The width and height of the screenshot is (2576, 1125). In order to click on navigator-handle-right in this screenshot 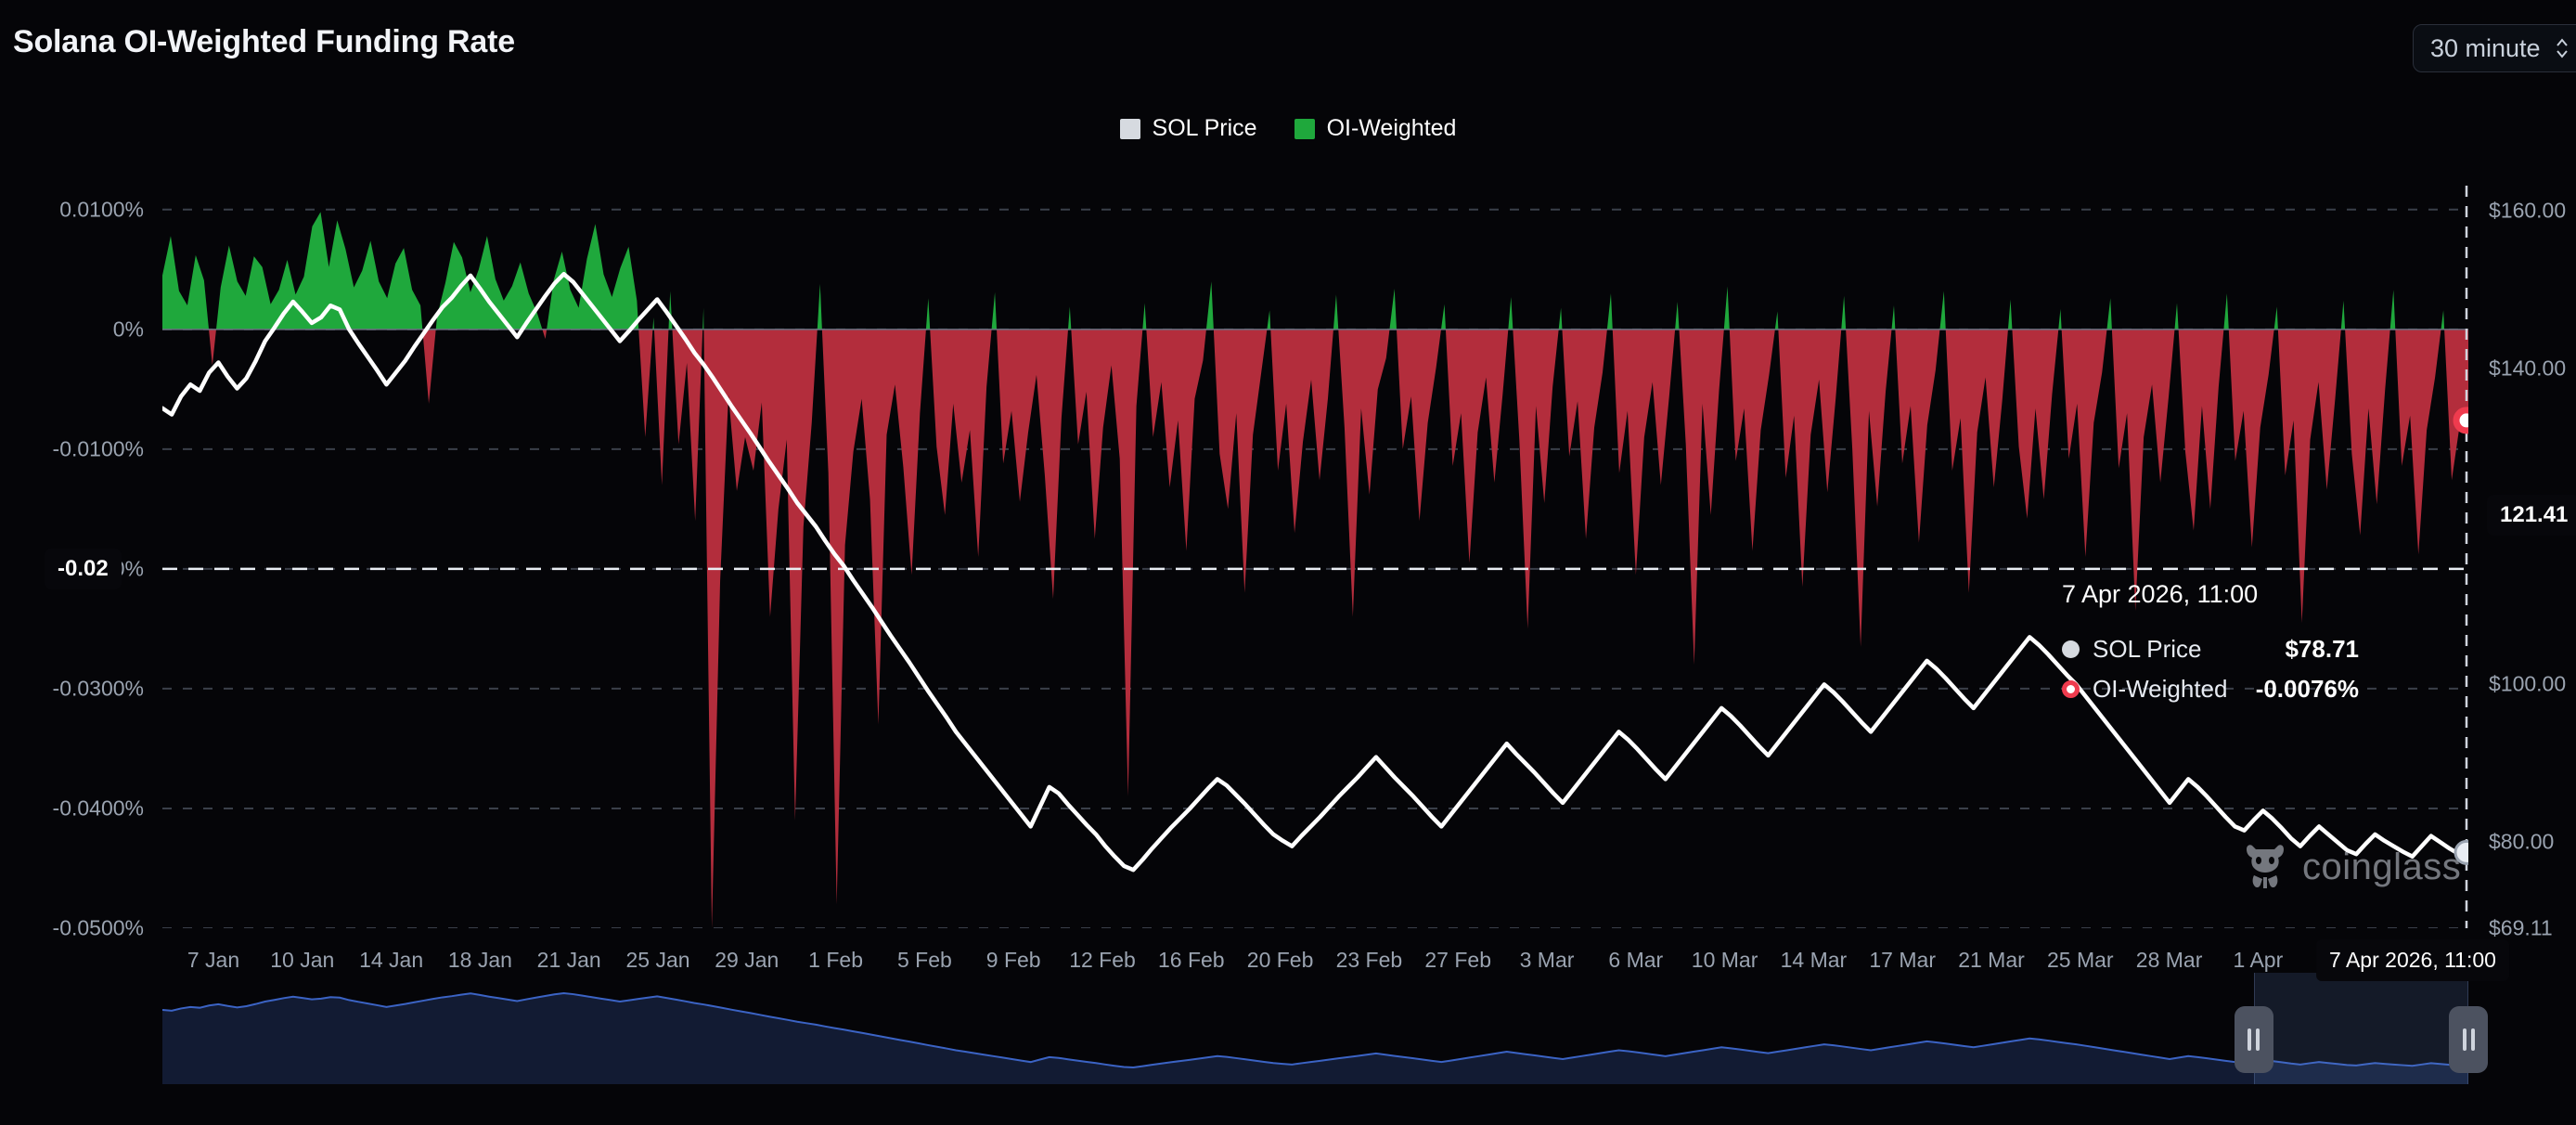, I will do `click(2468, 1039)`.